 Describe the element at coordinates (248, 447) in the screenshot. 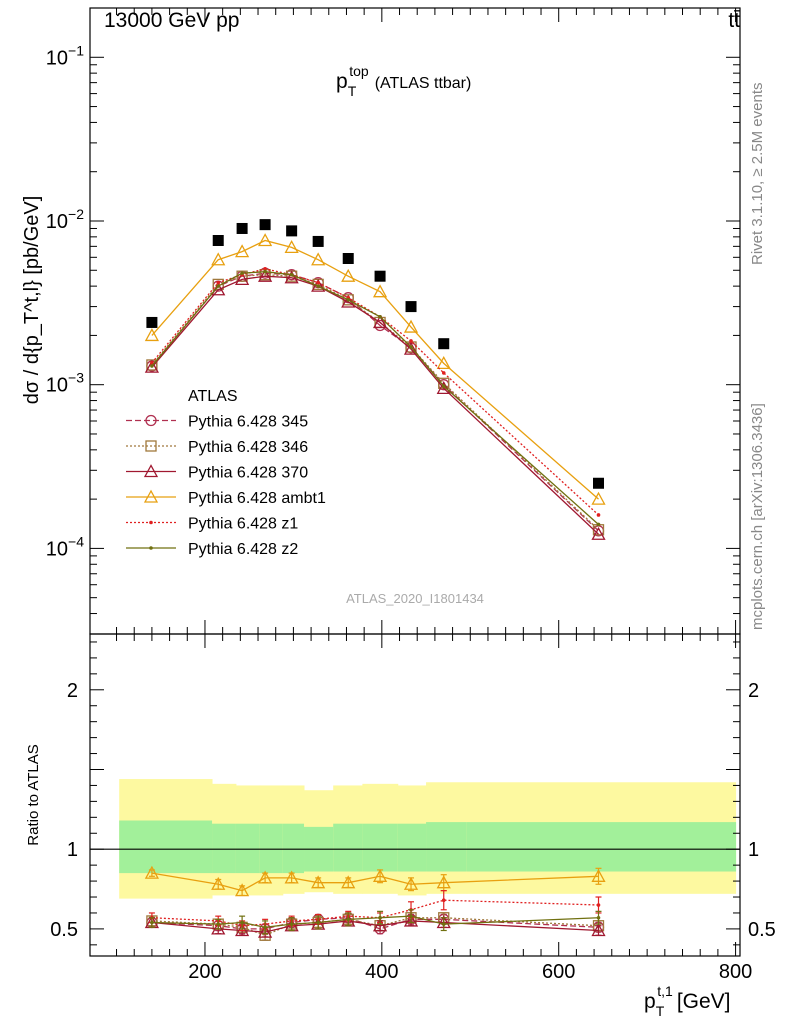

I see `legend-label: Pythia 6.428 346` at that location.